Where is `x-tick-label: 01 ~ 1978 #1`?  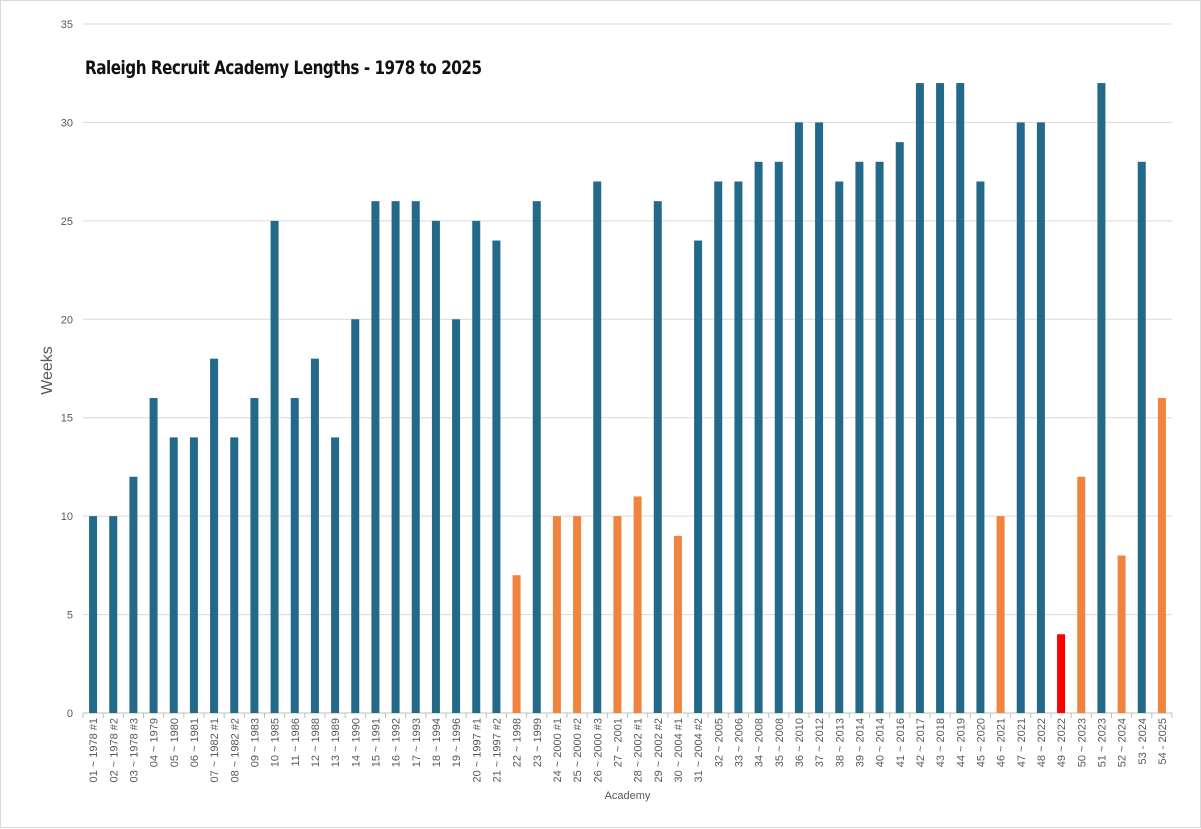 x-tick-label: 01 ~ 1978 #1 is located at coordinates (94, 750).